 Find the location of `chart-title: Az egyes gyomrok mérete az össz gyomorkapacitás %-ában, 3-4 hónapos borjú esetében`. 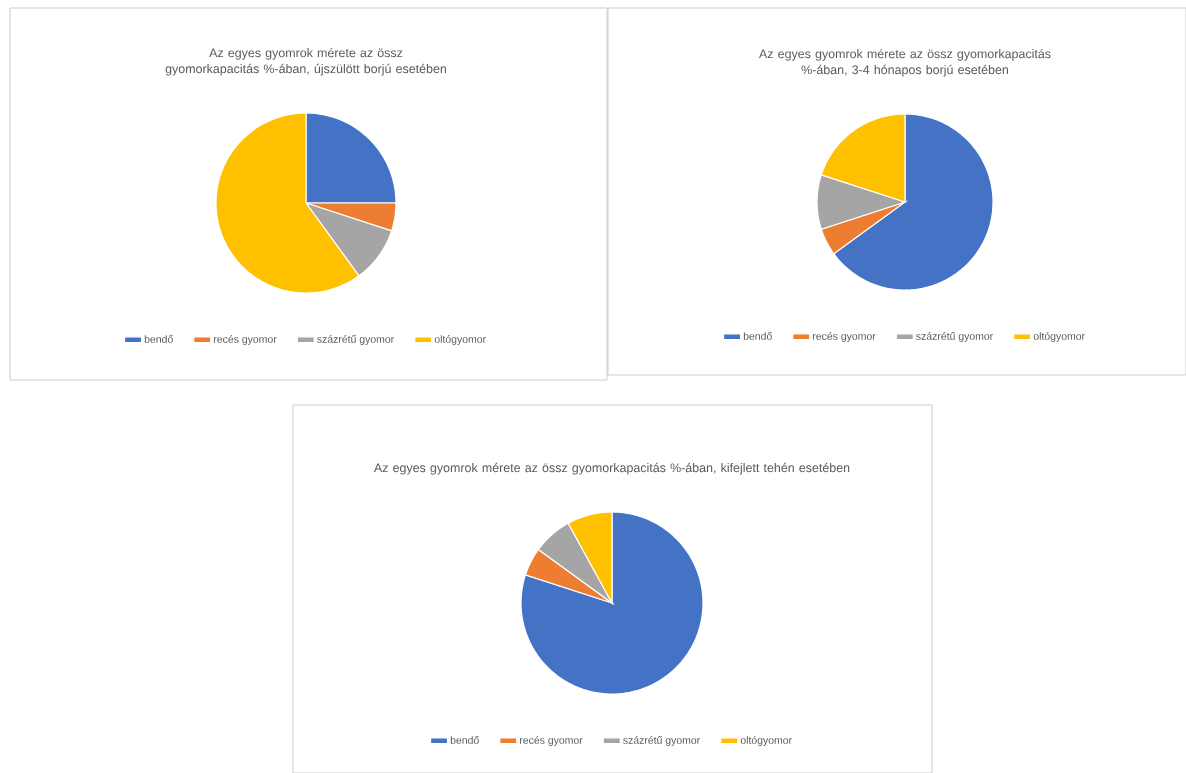

chart-title: Az egyes gyomrok mérete az össz gyomorkapacitás %-ában, 3-4 hónapos borjú esetében is located at coordinates (905, 62).